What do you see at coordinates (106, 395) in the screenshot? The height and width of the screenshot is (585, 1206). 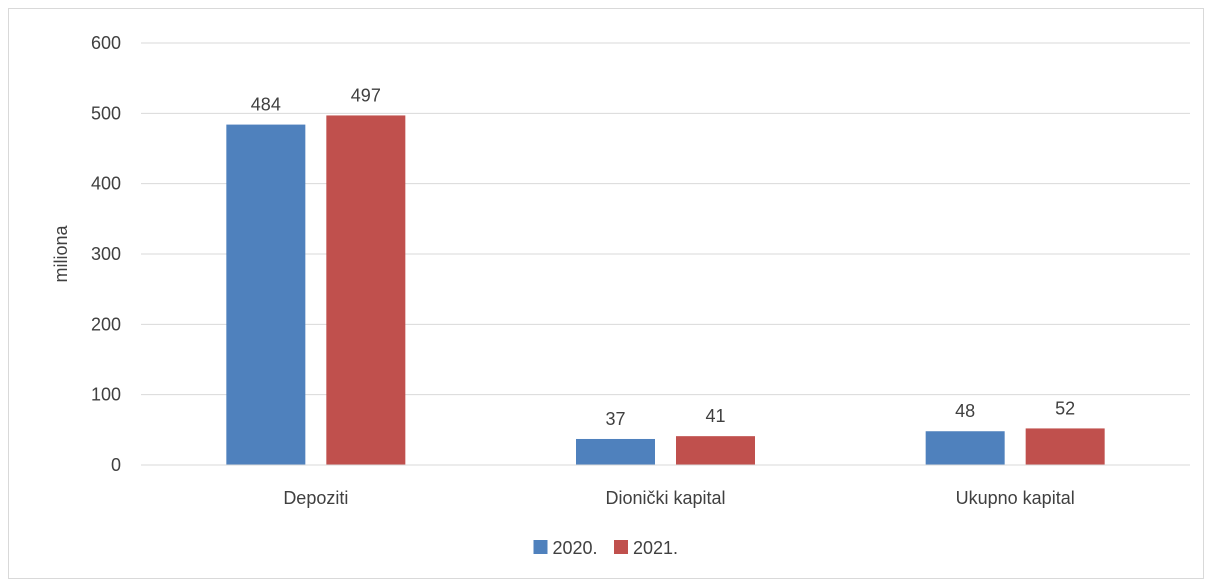 I see `y-tick-label: 100` at bounding box center [106, 395].